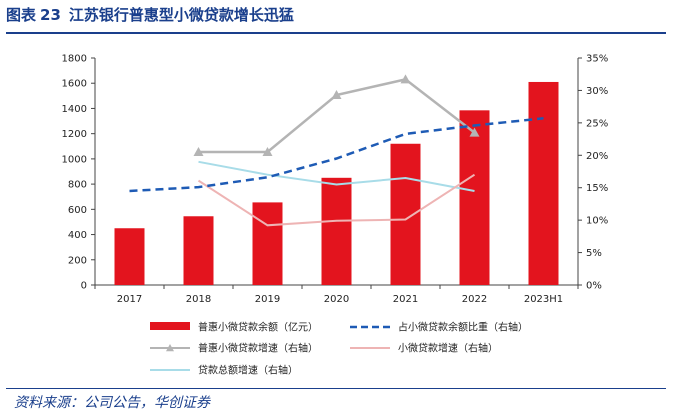 Image resolution: width=675 pixels, height=412 pixels. What do you see at coordinates (597, 123) in the screenshot?
I see `right-tick-label: 25%` at bounding box center [597, 123].